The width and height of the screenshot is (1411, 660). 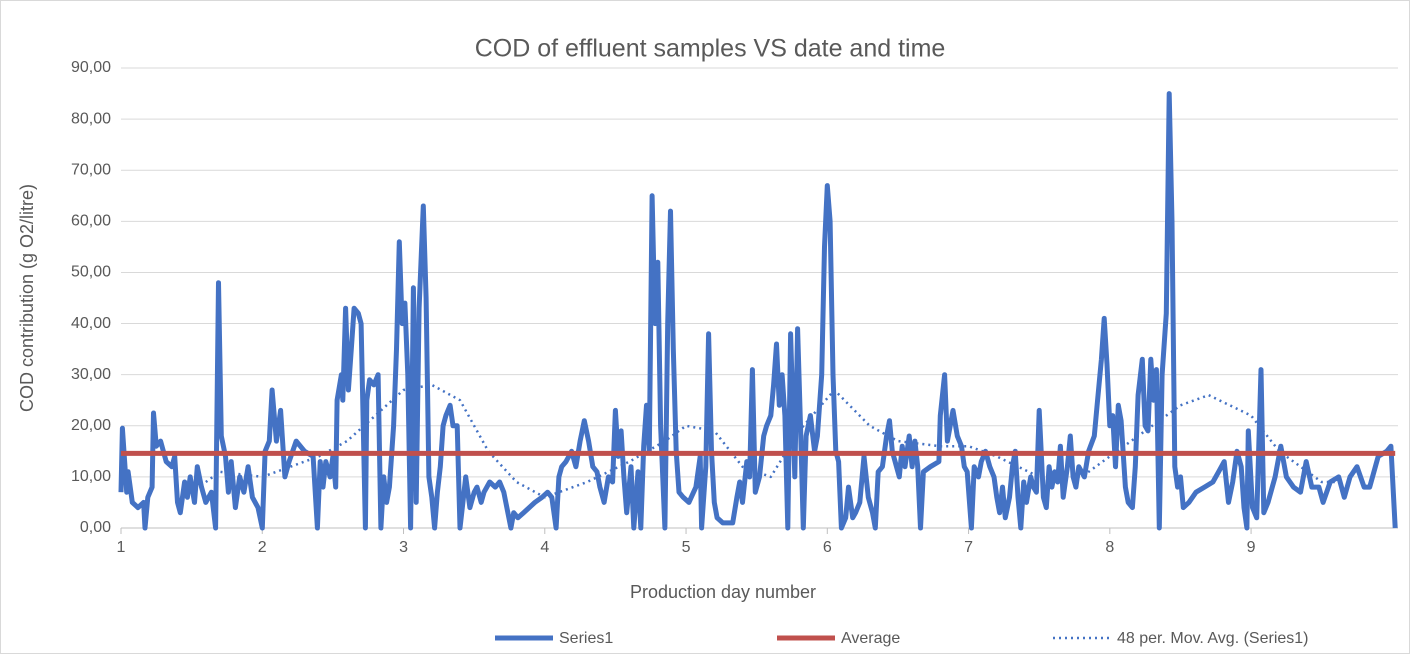 I want to click on y-tick-label: 30,00, so click(x=91, y=374).